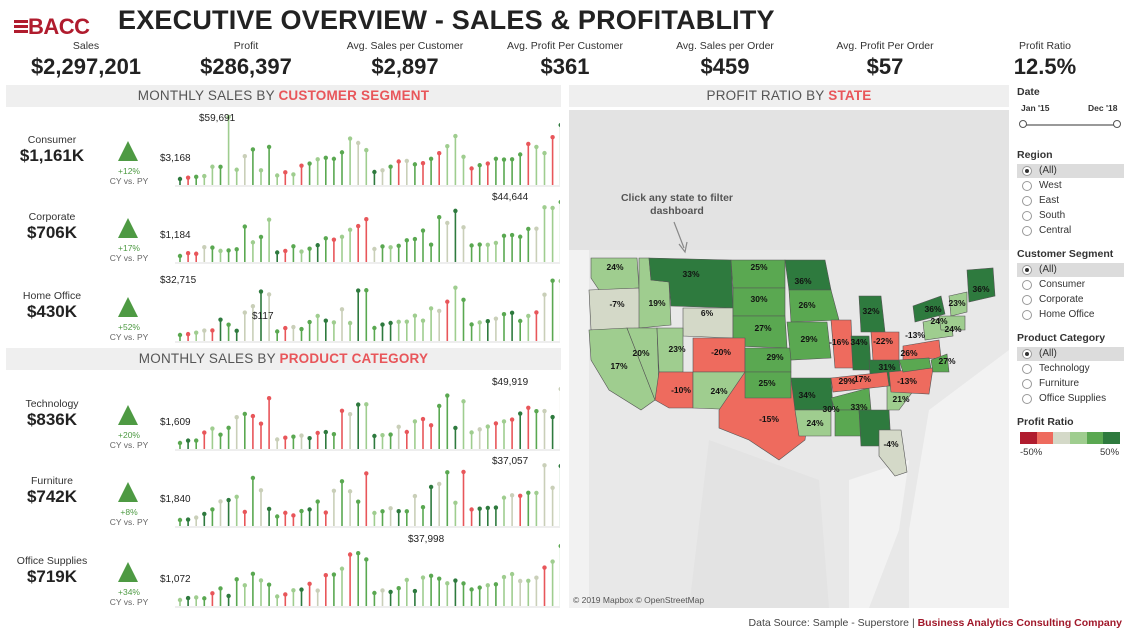 This screenshot has height=638, width=1137. I want to click on map-credit: © 2019 Mapbox © OpenStreetMap, so click(639, 600).